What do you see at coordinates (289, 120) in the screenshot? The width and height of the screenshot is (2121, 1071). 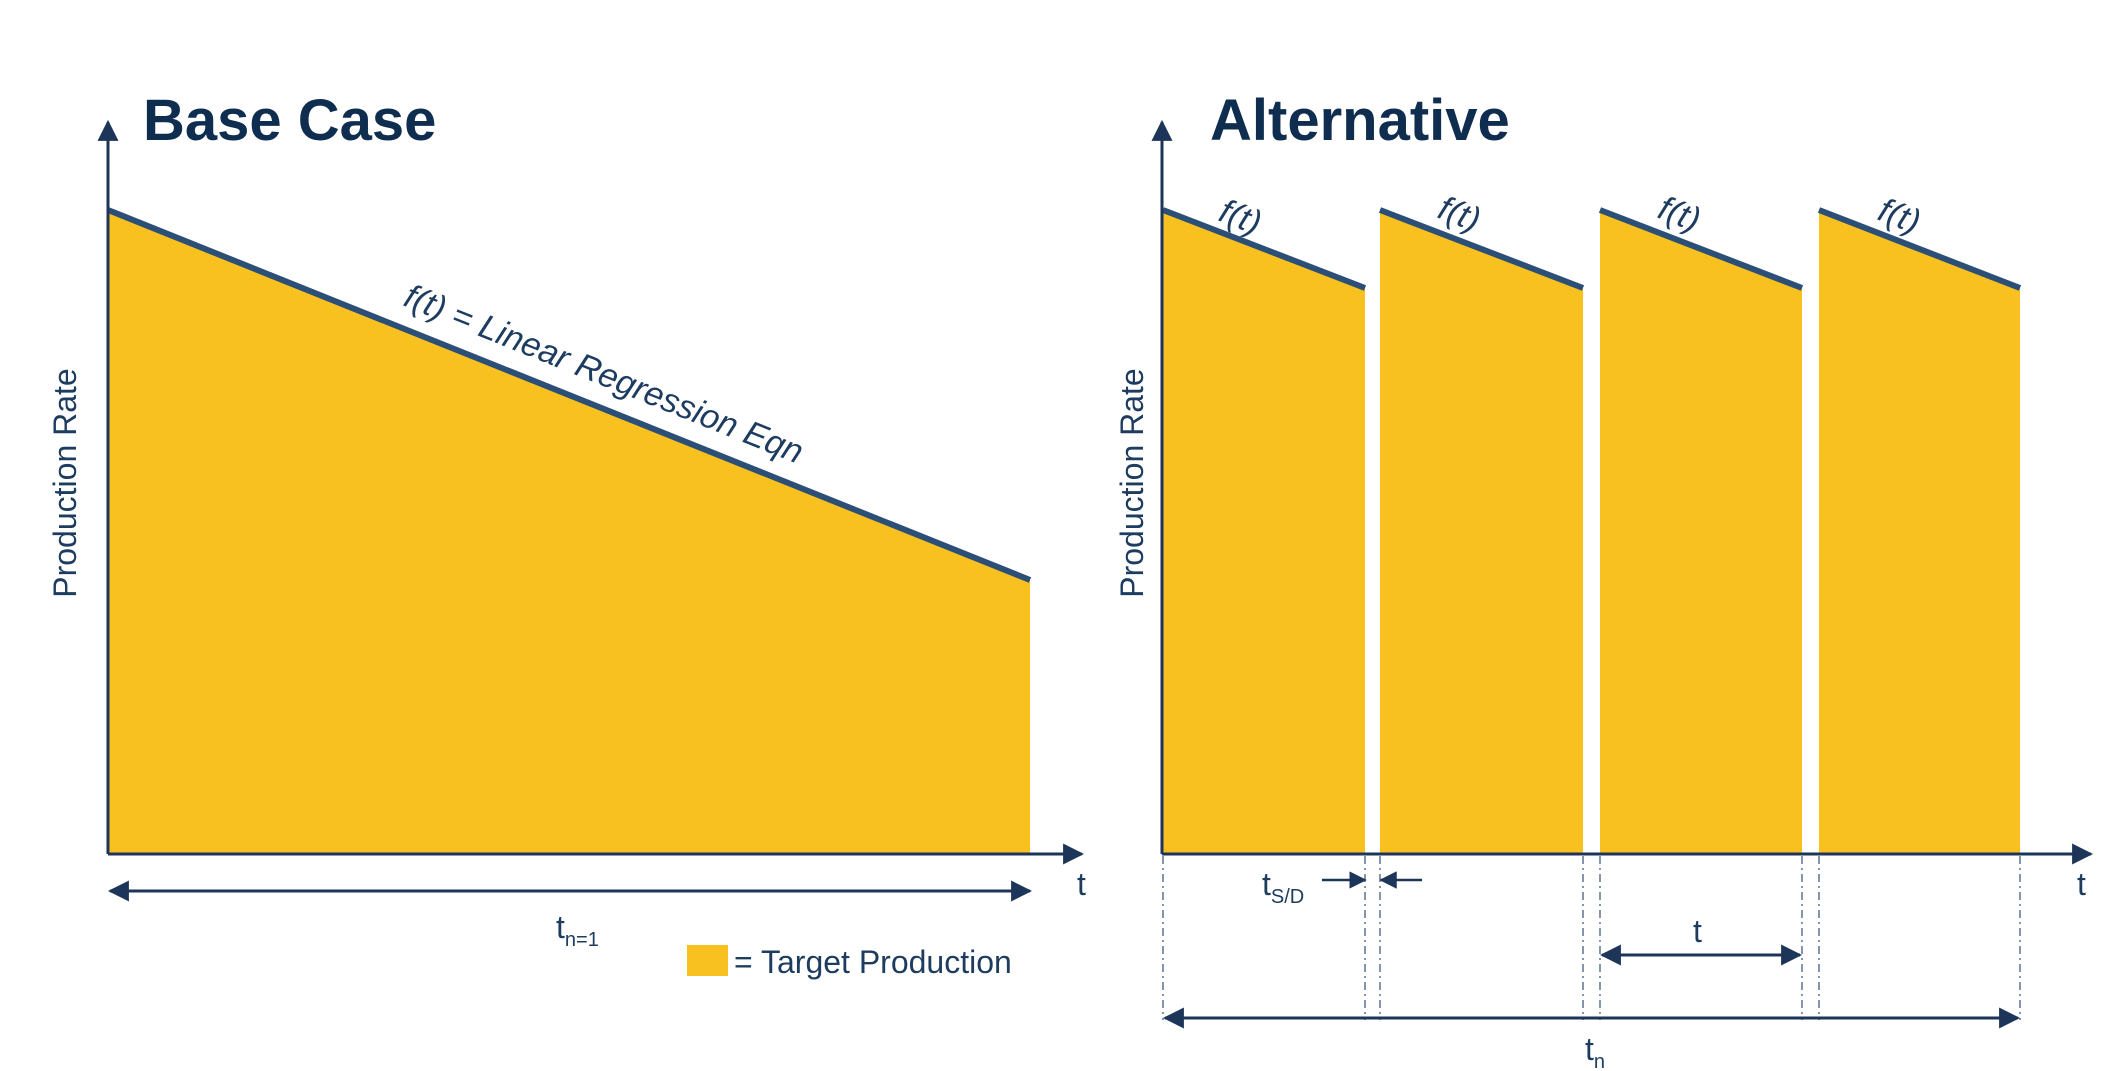 I see `base-case-title: Base Case` at bounding box center [289, 120].